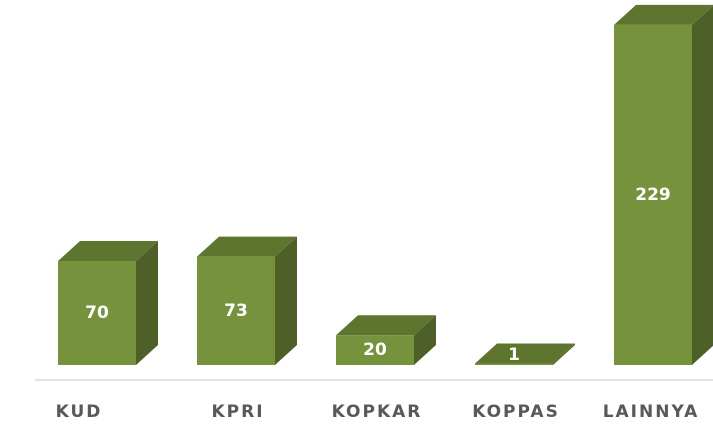  What do you see at coordinates (377, 412) in the screenshot?
I see `x-tick-label: KOPKAR` at bounding box center [377, 412].